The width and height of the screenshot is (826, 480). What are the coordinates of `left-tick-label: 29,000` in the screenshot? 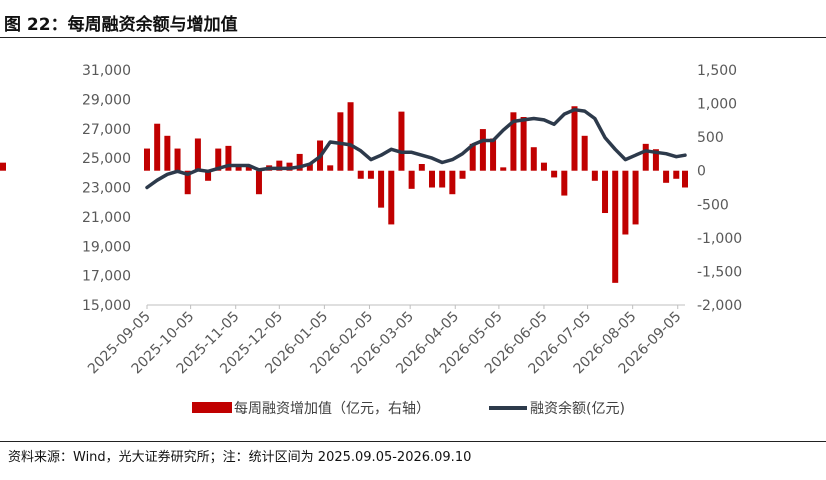 It's located at (106, 100).